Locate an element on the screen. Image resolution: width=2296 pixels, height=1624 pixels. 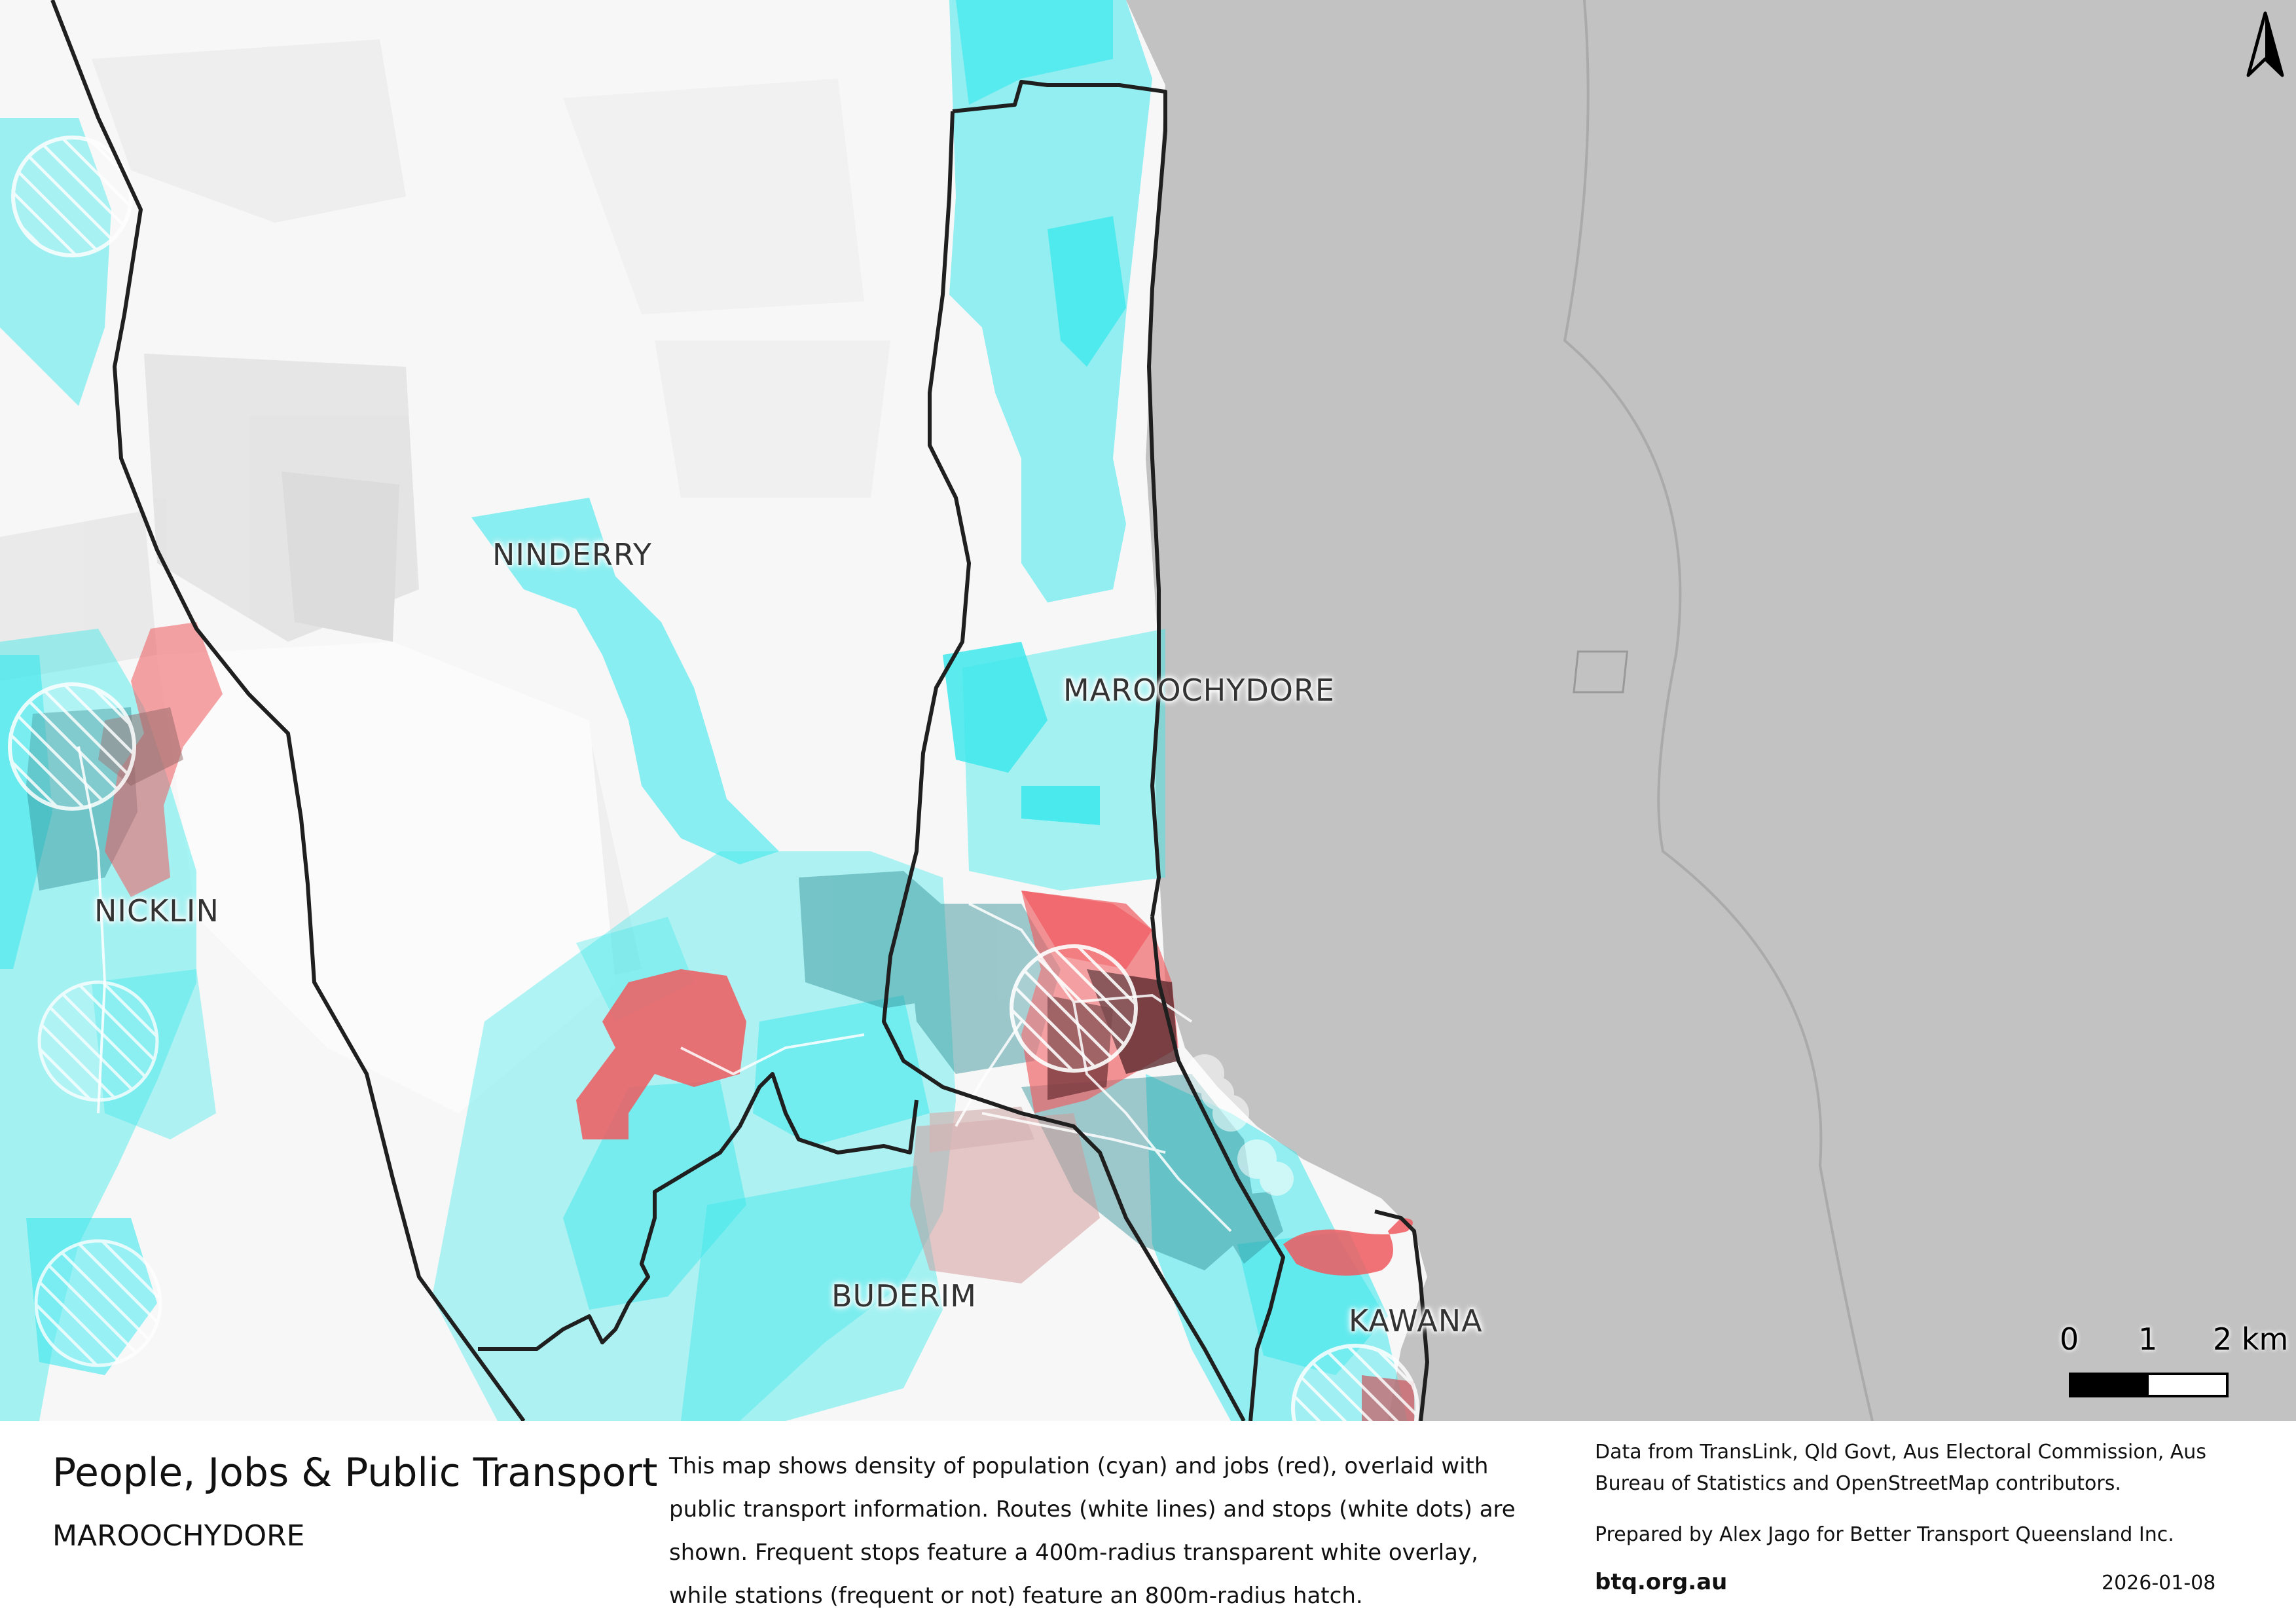
place-label-nicklin: NICKLIN is located at coordinates (156, 911).